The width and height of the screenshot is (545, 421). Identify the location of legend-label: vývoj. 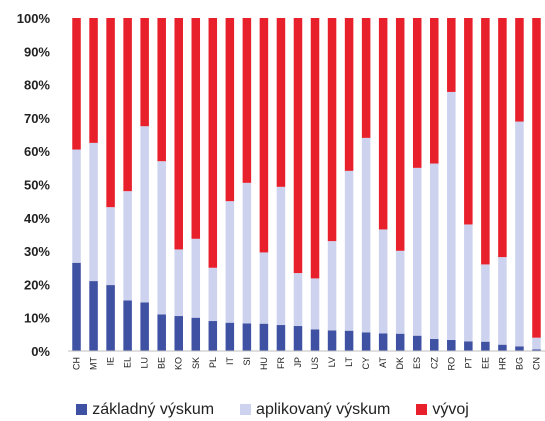
(450, 409).